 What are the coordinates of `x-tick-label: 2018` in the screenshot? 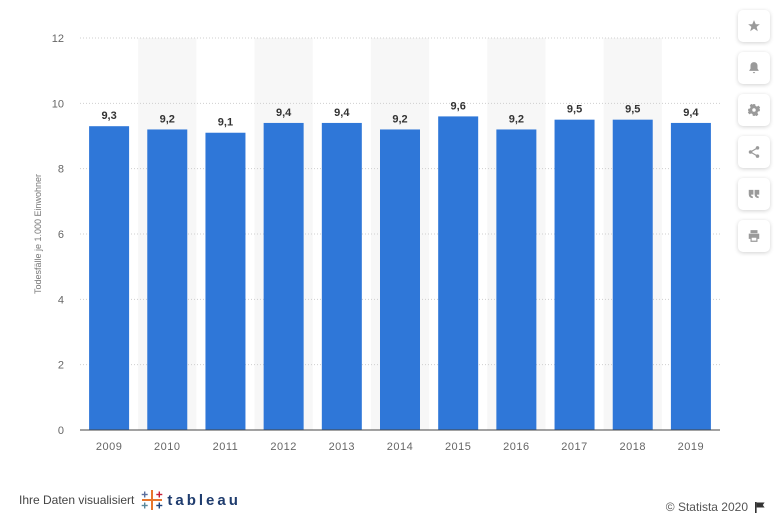 It's located at (632, 447).